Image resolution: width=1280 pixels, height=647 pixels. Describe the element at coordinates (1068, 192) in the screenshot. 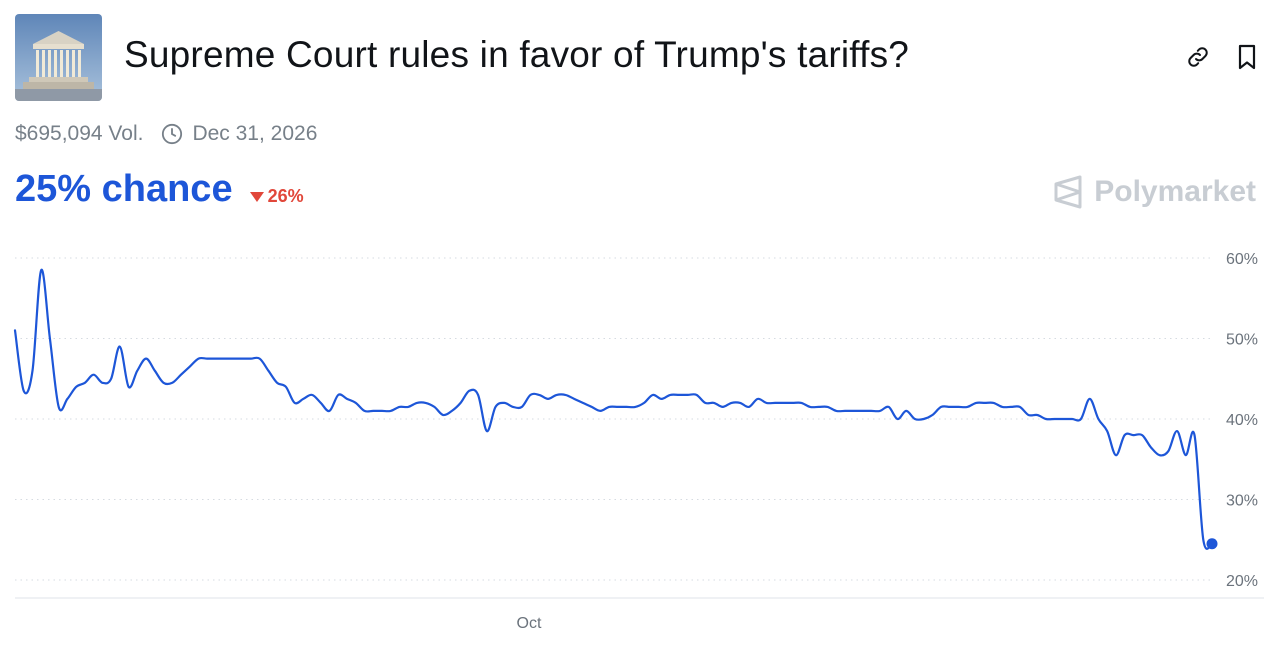

I see `polymarket-logo-icon` at that location.